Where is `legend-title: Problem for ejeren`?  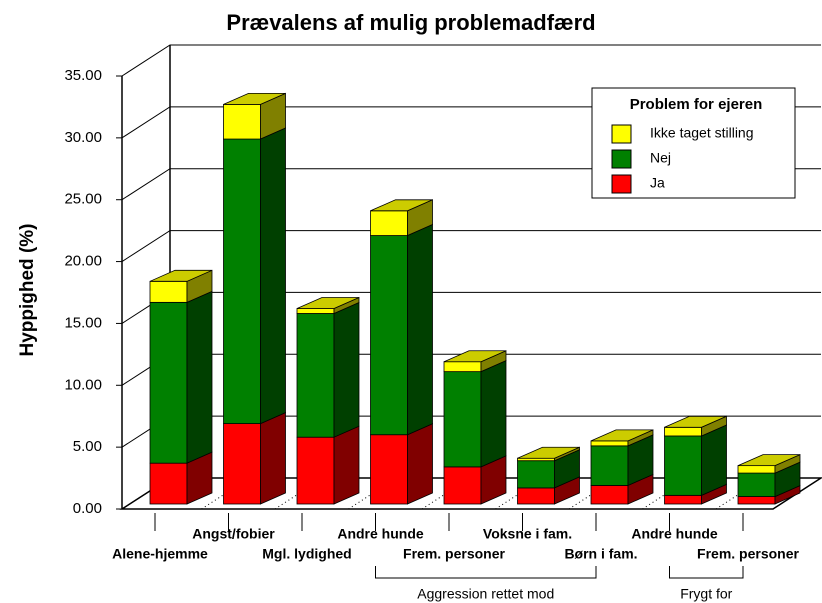 legend-title: Problem for ejeren is located at coordinates (696, 104).